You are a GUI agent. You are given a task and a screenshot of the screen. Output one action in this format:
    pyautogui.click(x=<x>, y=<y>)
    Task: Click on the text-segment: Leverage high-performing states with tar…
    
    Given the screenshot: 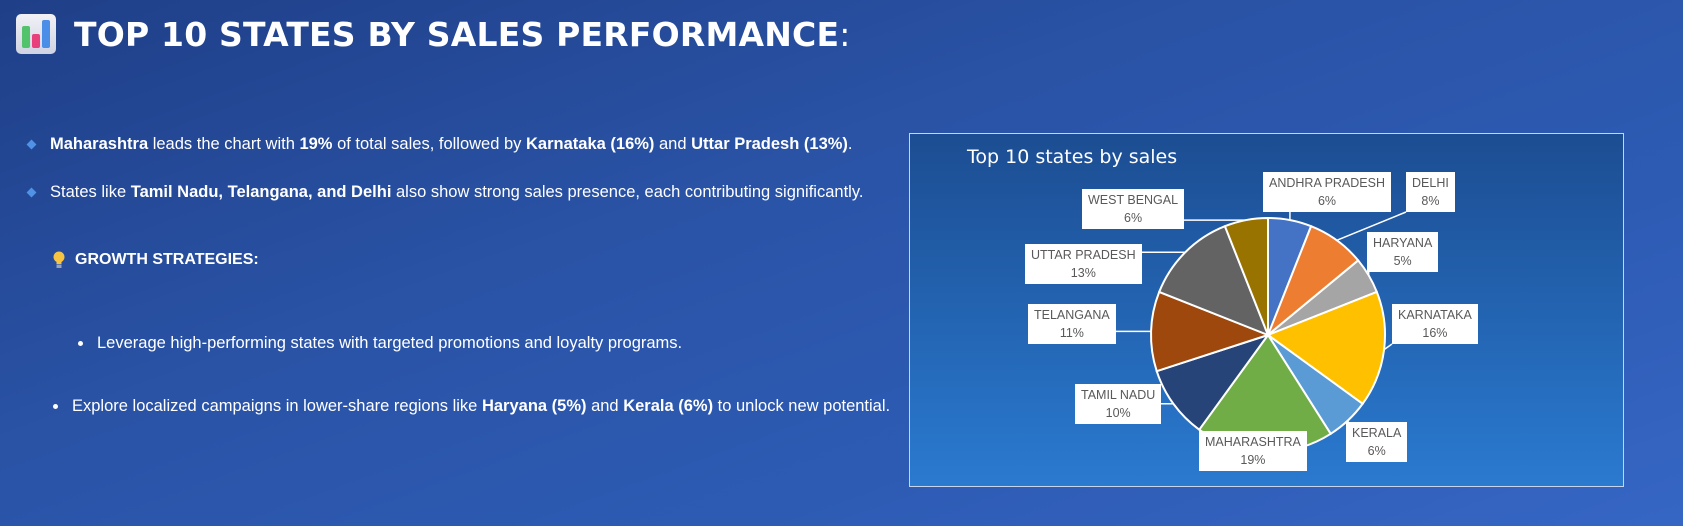 What is the action you would take?
    pyautogui.click(x=390, y=343)
    